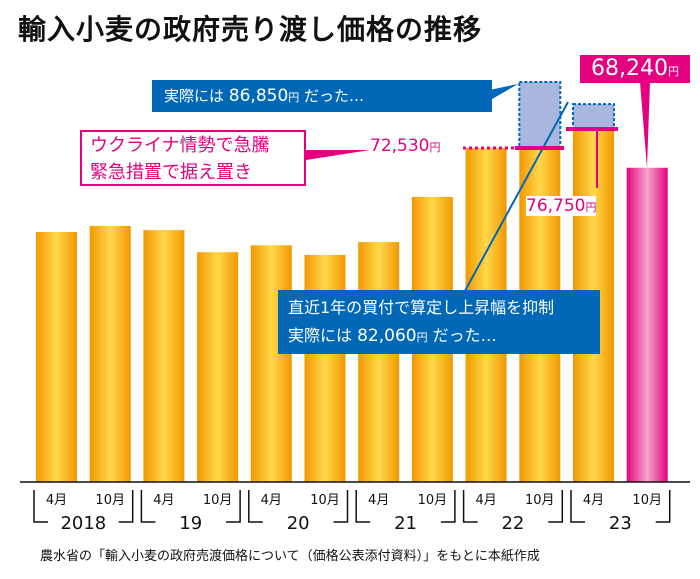 The height and width of the screenshot is (579, 700). Describe the element at coordinates (512, 523) in the screenshot. I see `year-tick-label: 22` at that location.